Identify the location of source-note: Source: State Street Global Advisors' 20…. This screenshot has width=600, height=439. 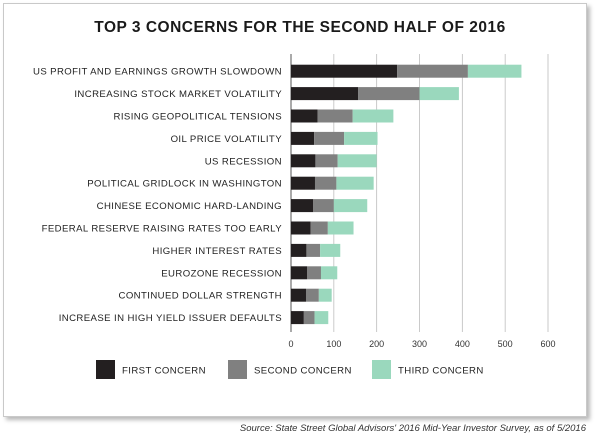
(412, 428).